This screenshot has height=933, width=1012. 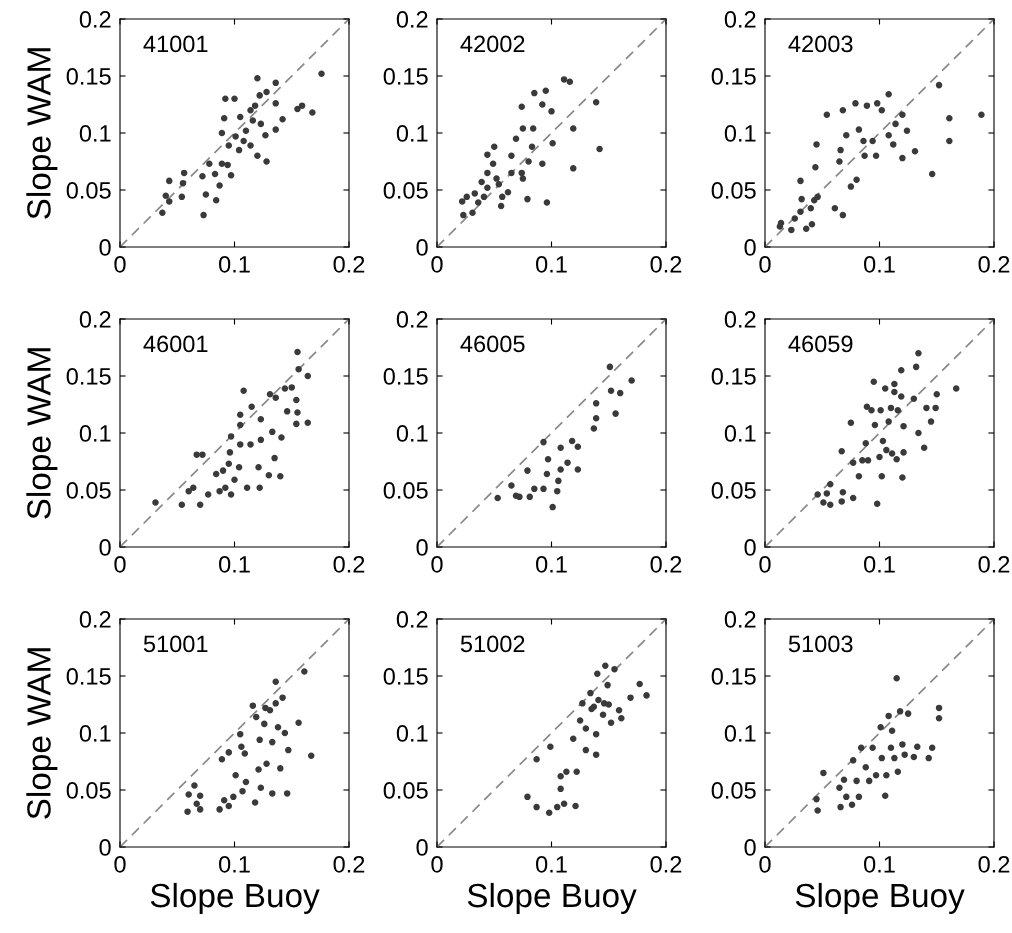 I want to click on x-axis-title: Slope Buoy, so click(x=235, y=898).